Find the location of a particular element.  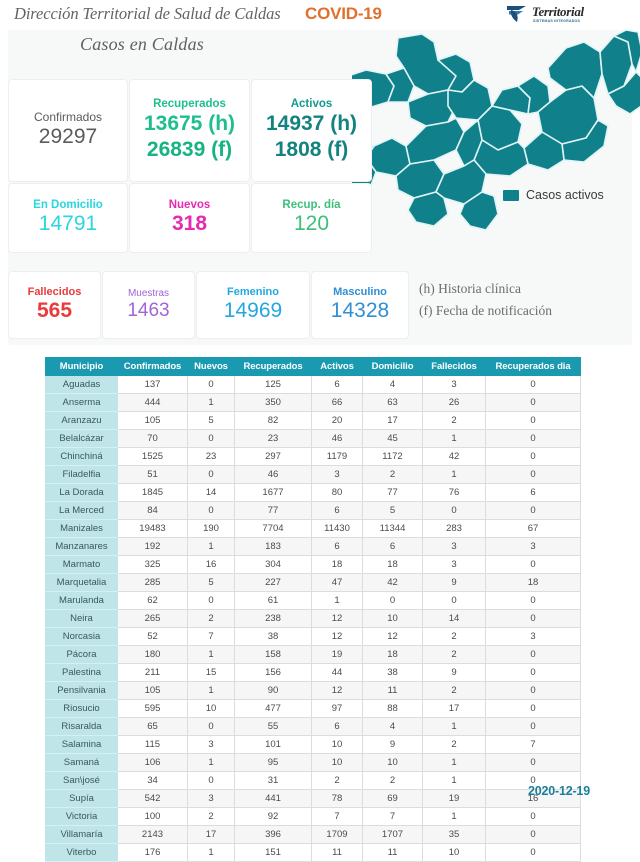

table-row: Marmato 325 16 304 18 18 3 0 is located at coordinates (313, 564).